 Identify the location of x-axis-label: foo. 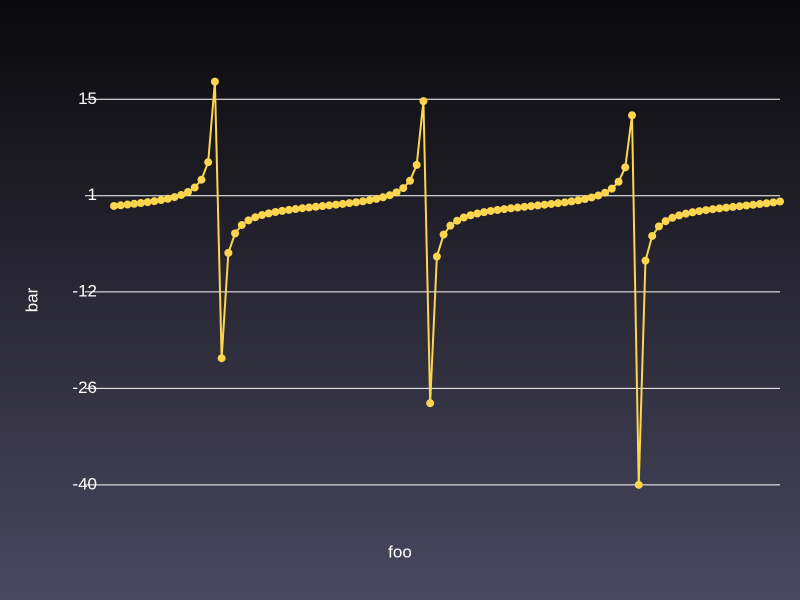
(400, 551).